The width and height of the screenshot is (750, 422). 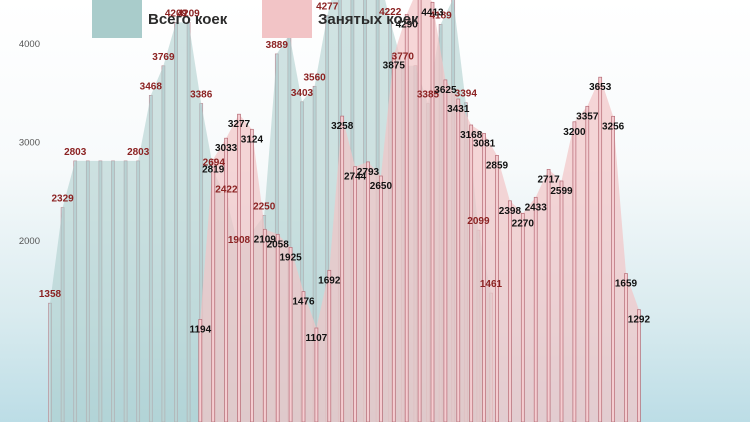 What do you see at coordinates (264, 206) in the screenshot?
I see `data-label-total: 2250` at bounding box center [264, 206].